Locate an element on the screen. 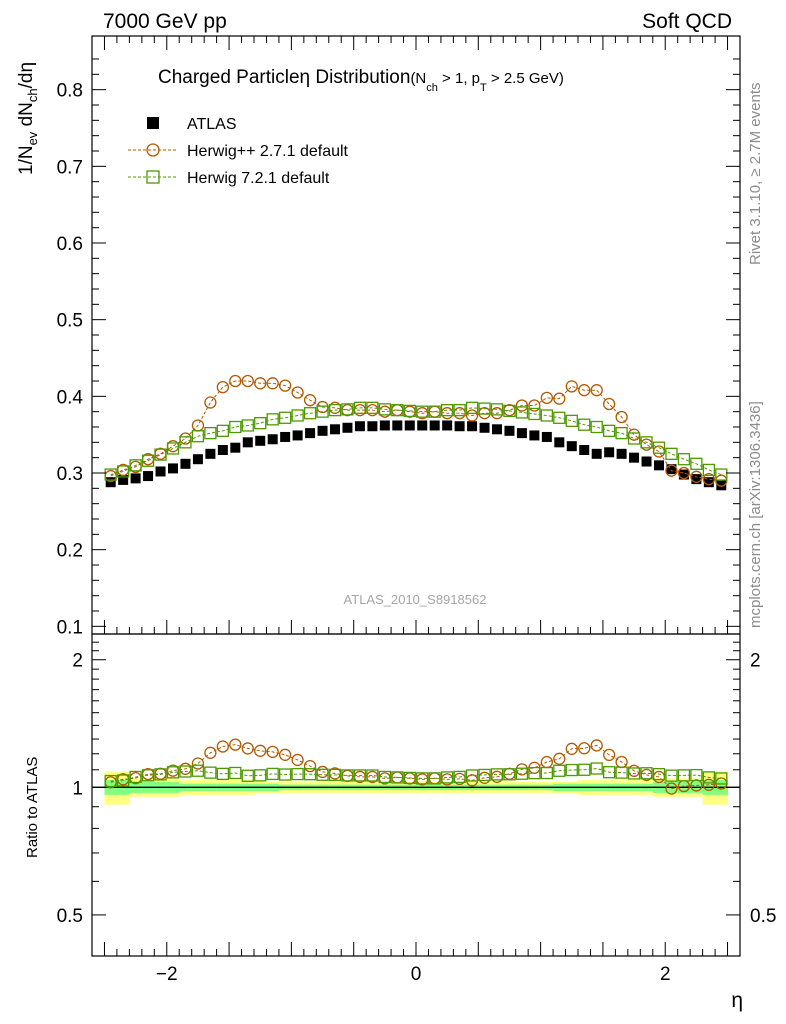 The width and height of the screenshot is (786, 1024). legend-label-atlas: ATLAS is located at coordinates (212, 124).